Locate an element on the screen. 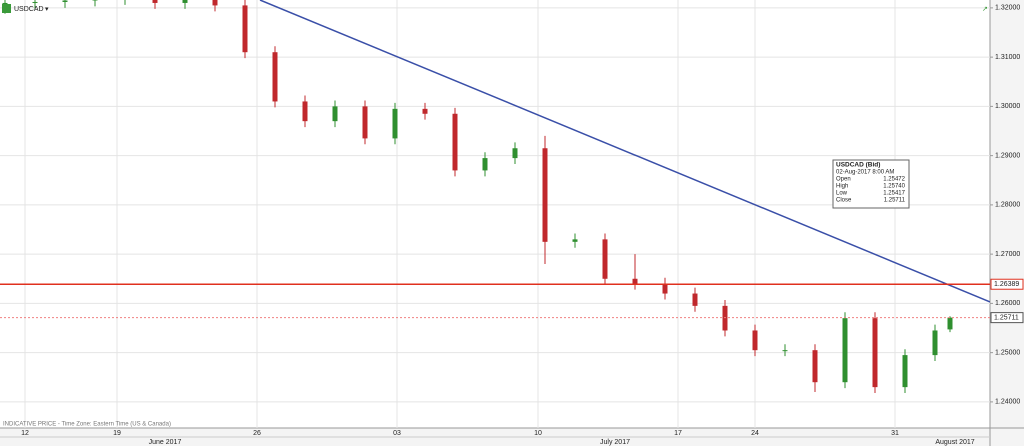 The image size is (1024, 446). x-tick-label: 31 is located at coordinates (895, 433).